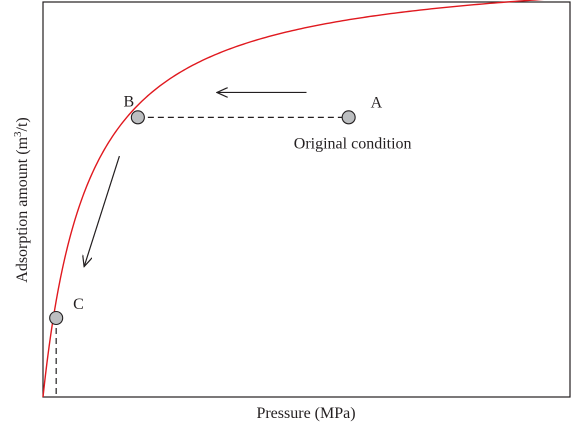 The image size is (574, 428). What do you see at coordinates (353, 143) in the screenshot?
I see `annotation-a: Original condition` at bounding box center [353, 143].